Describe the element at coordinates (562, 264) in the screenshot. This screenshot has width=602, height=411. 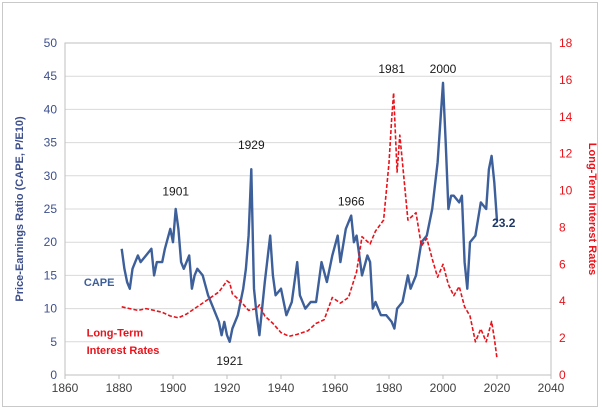
I see `right-tick-label: 6` at that location.